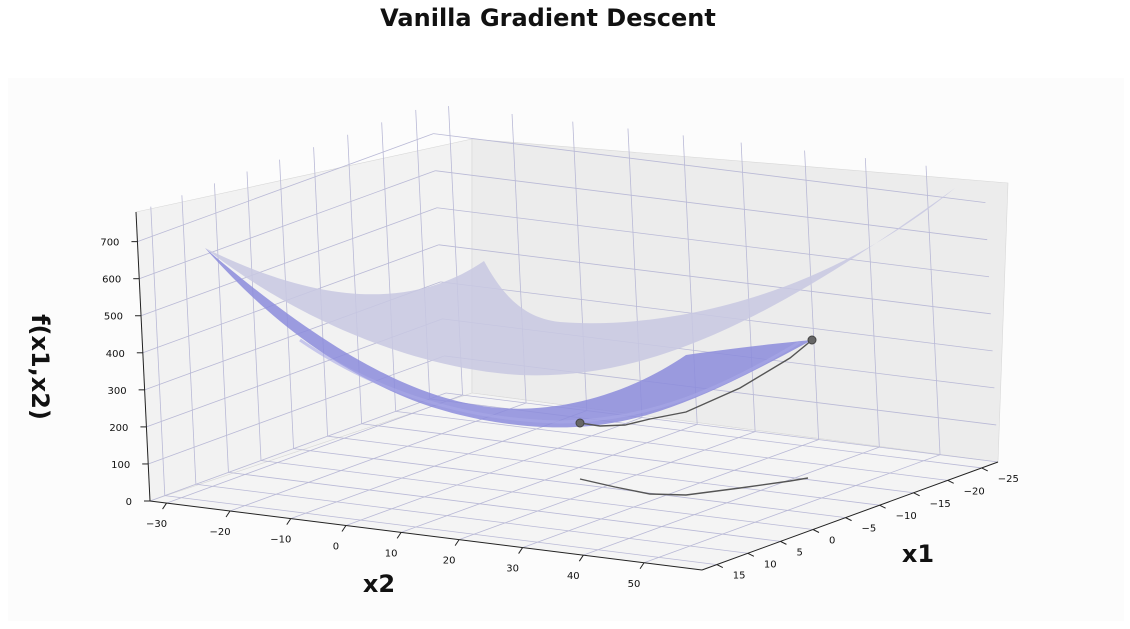 The height and width of the screenshot is (629, 1130). I want to click on x1-tick-label: −25, so click(1008, 479).